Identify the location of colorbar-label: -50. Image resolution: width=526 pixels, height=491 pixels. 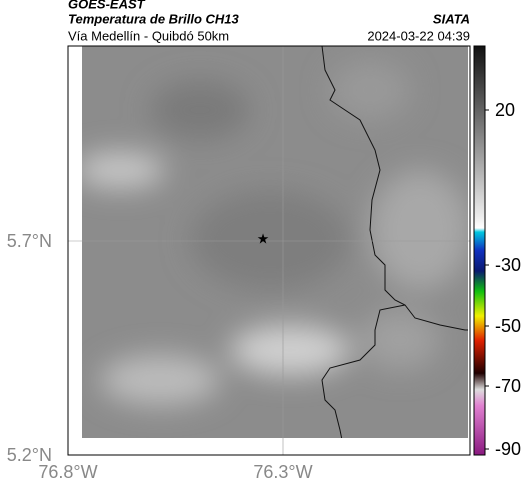
(508, 326).